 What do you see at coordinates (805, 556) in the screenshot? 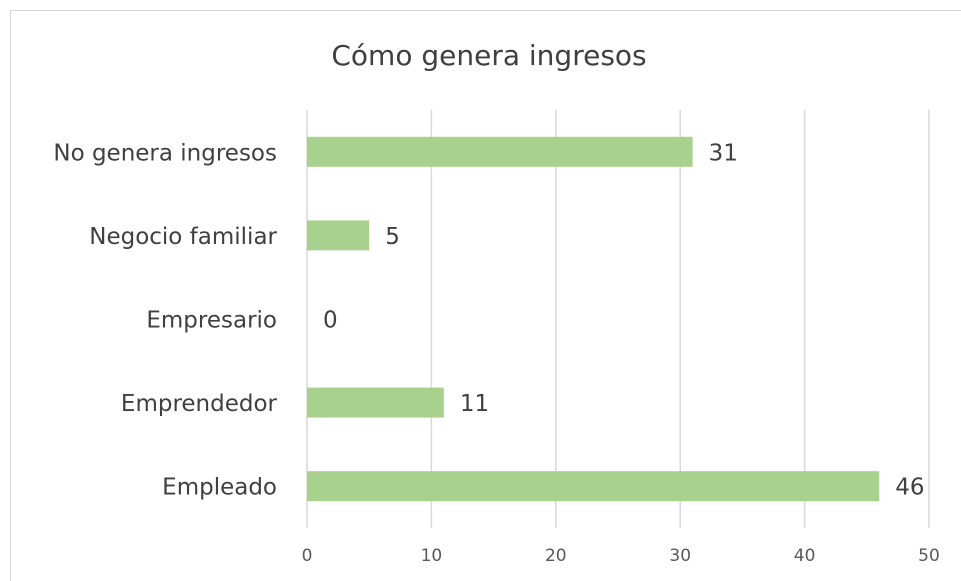
I see `x-tick-label: 40` at bounding box center [805, 556].